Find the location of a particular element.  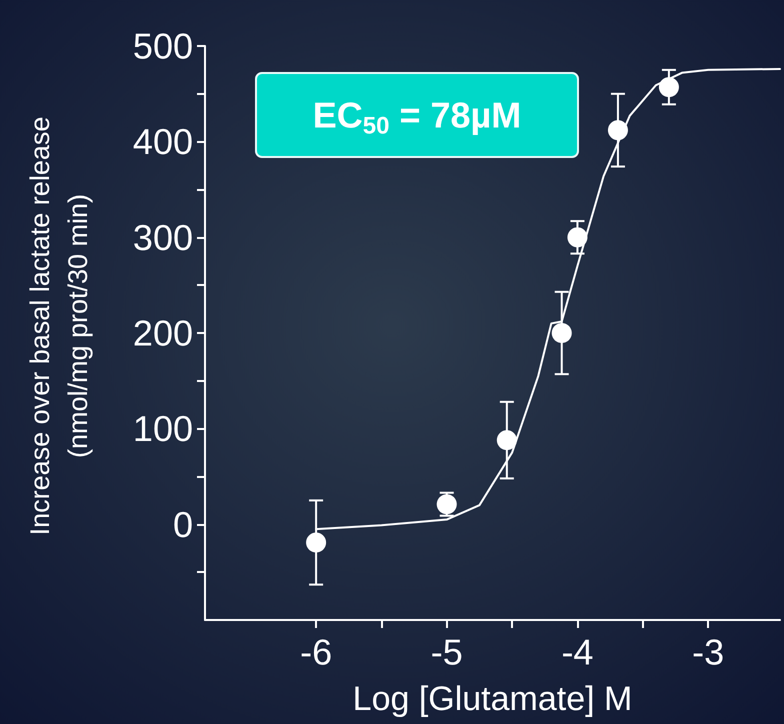

x-tick-label: -5 is located at coordinates (446, 652).